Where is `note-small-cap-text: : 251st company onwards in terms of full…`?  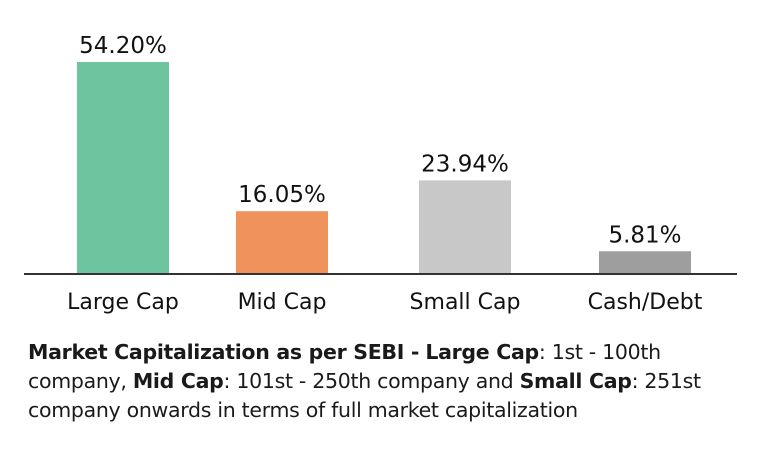 note-small-cap-text: : 251st company onwards in terms of full… is located at coordinates (364, 395).